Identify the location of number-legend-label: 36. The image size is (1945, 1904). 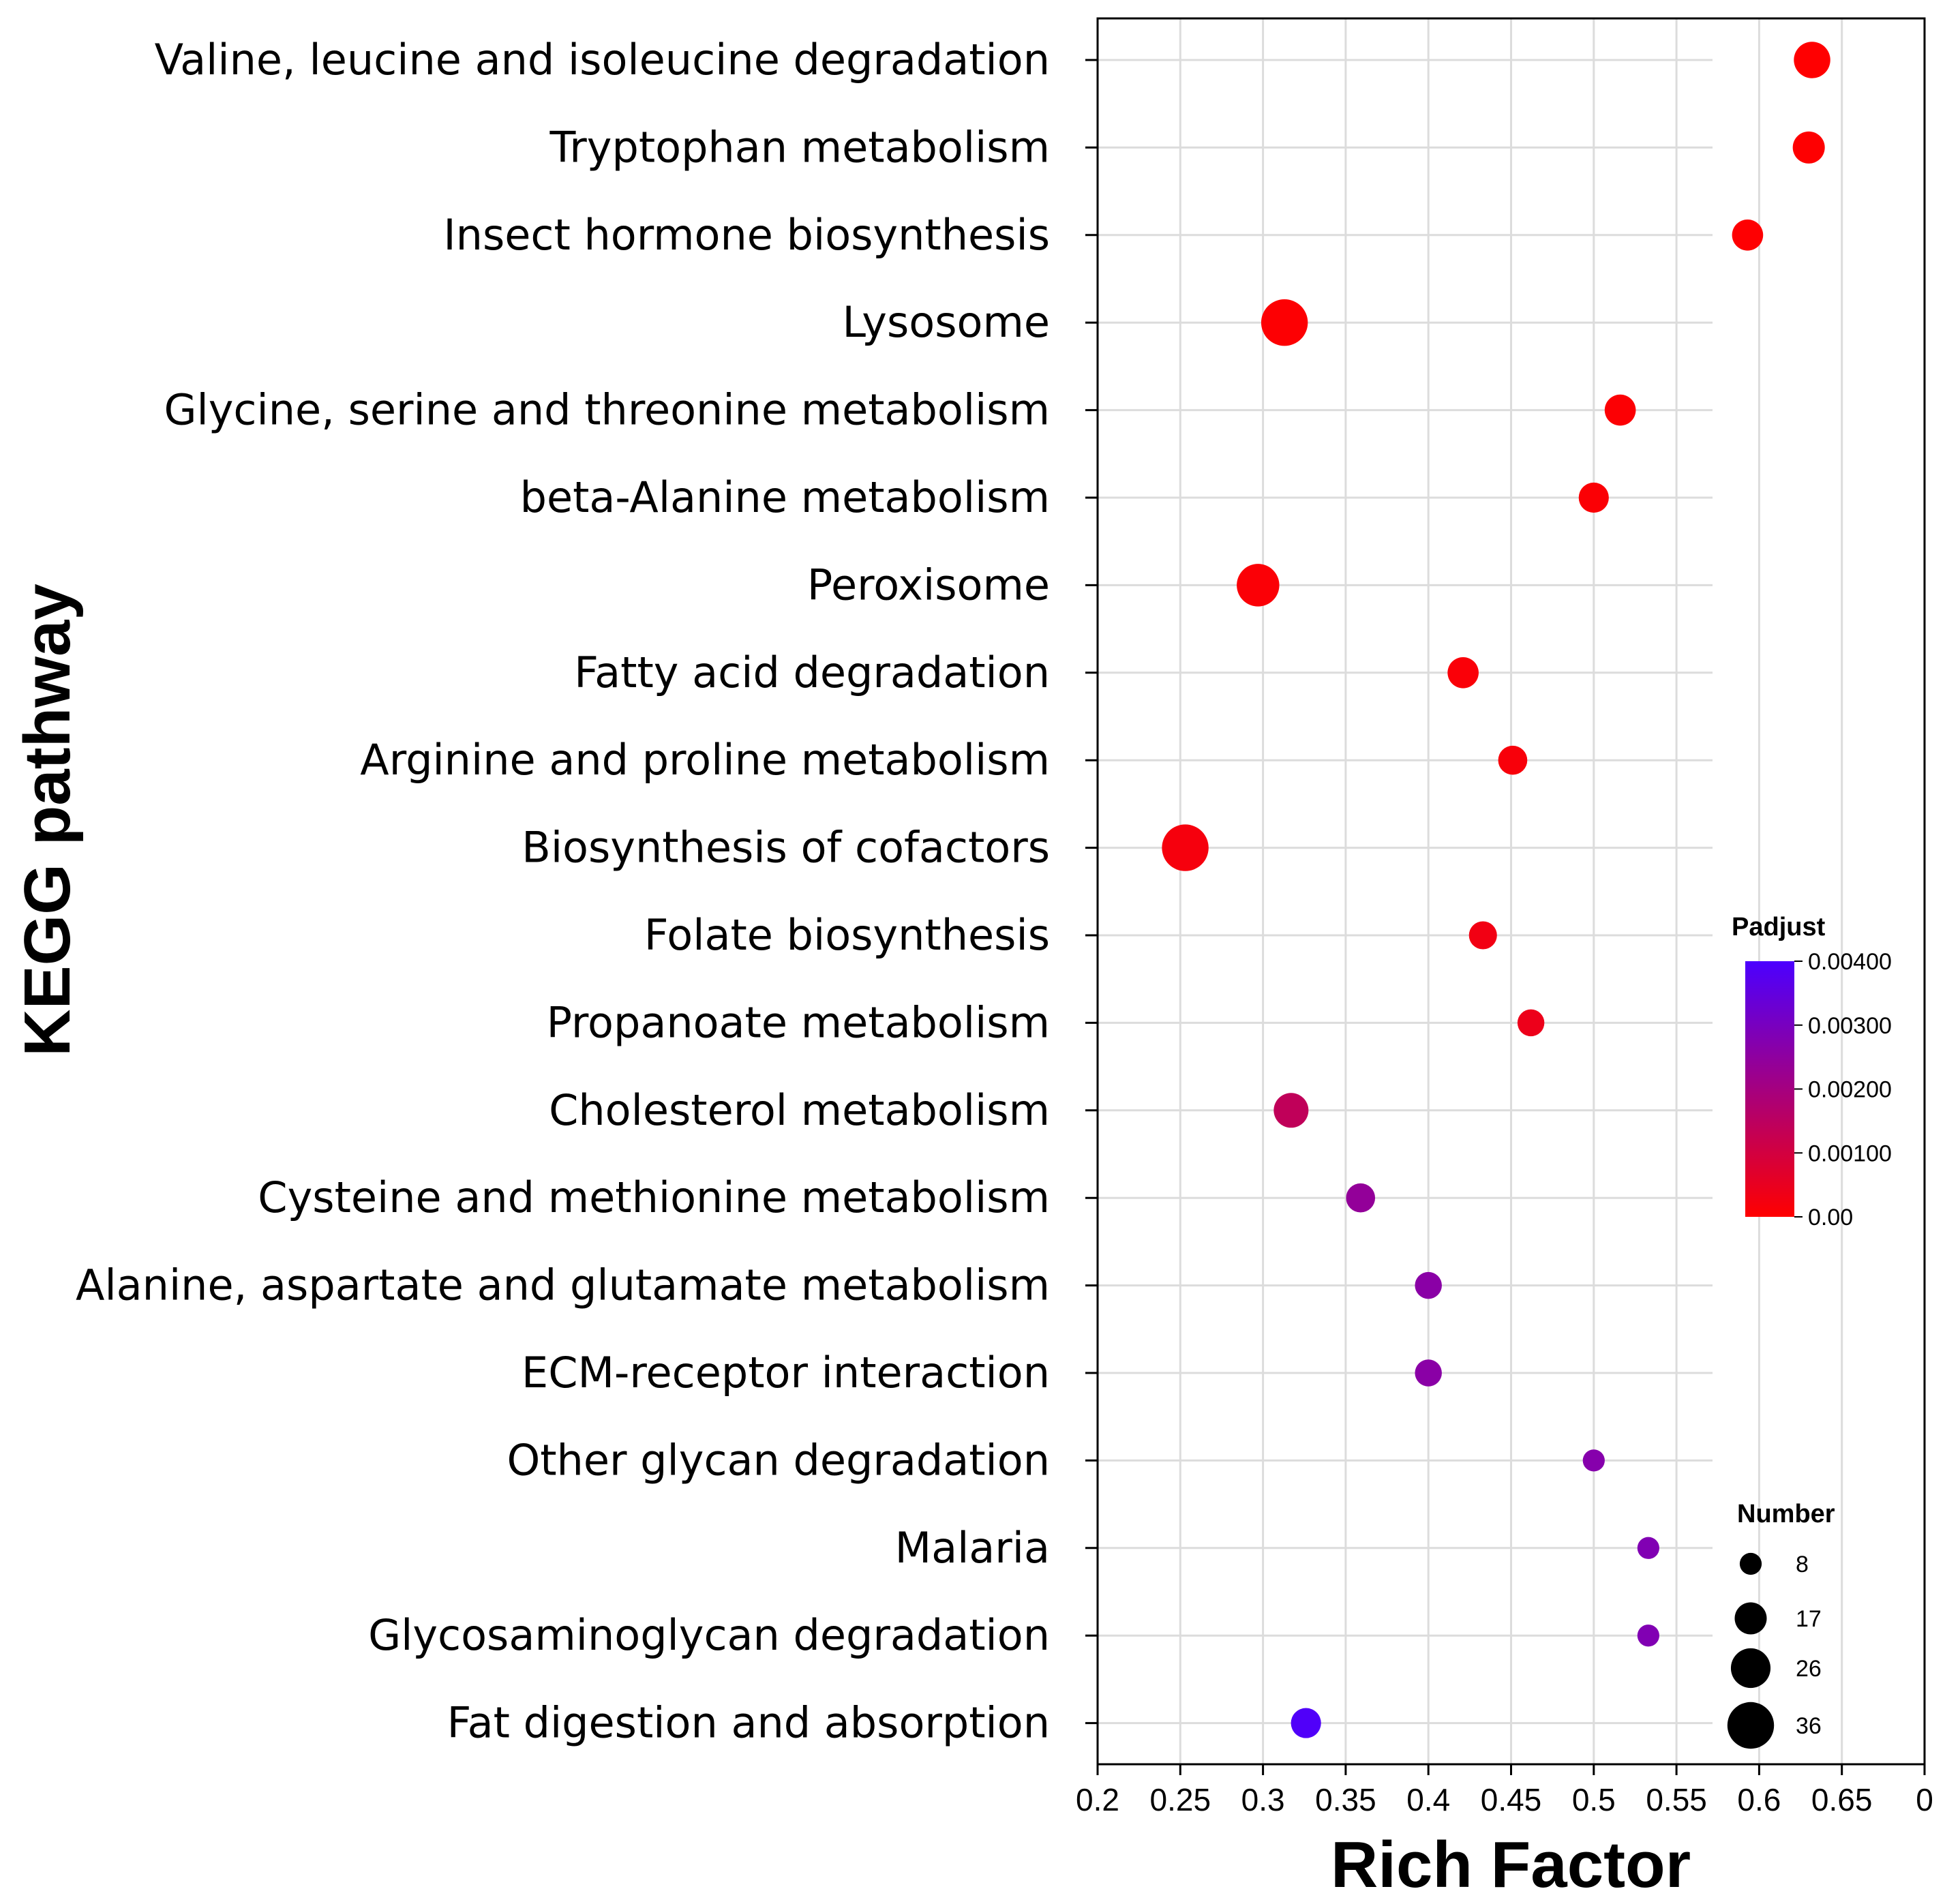
(1809, 1726).